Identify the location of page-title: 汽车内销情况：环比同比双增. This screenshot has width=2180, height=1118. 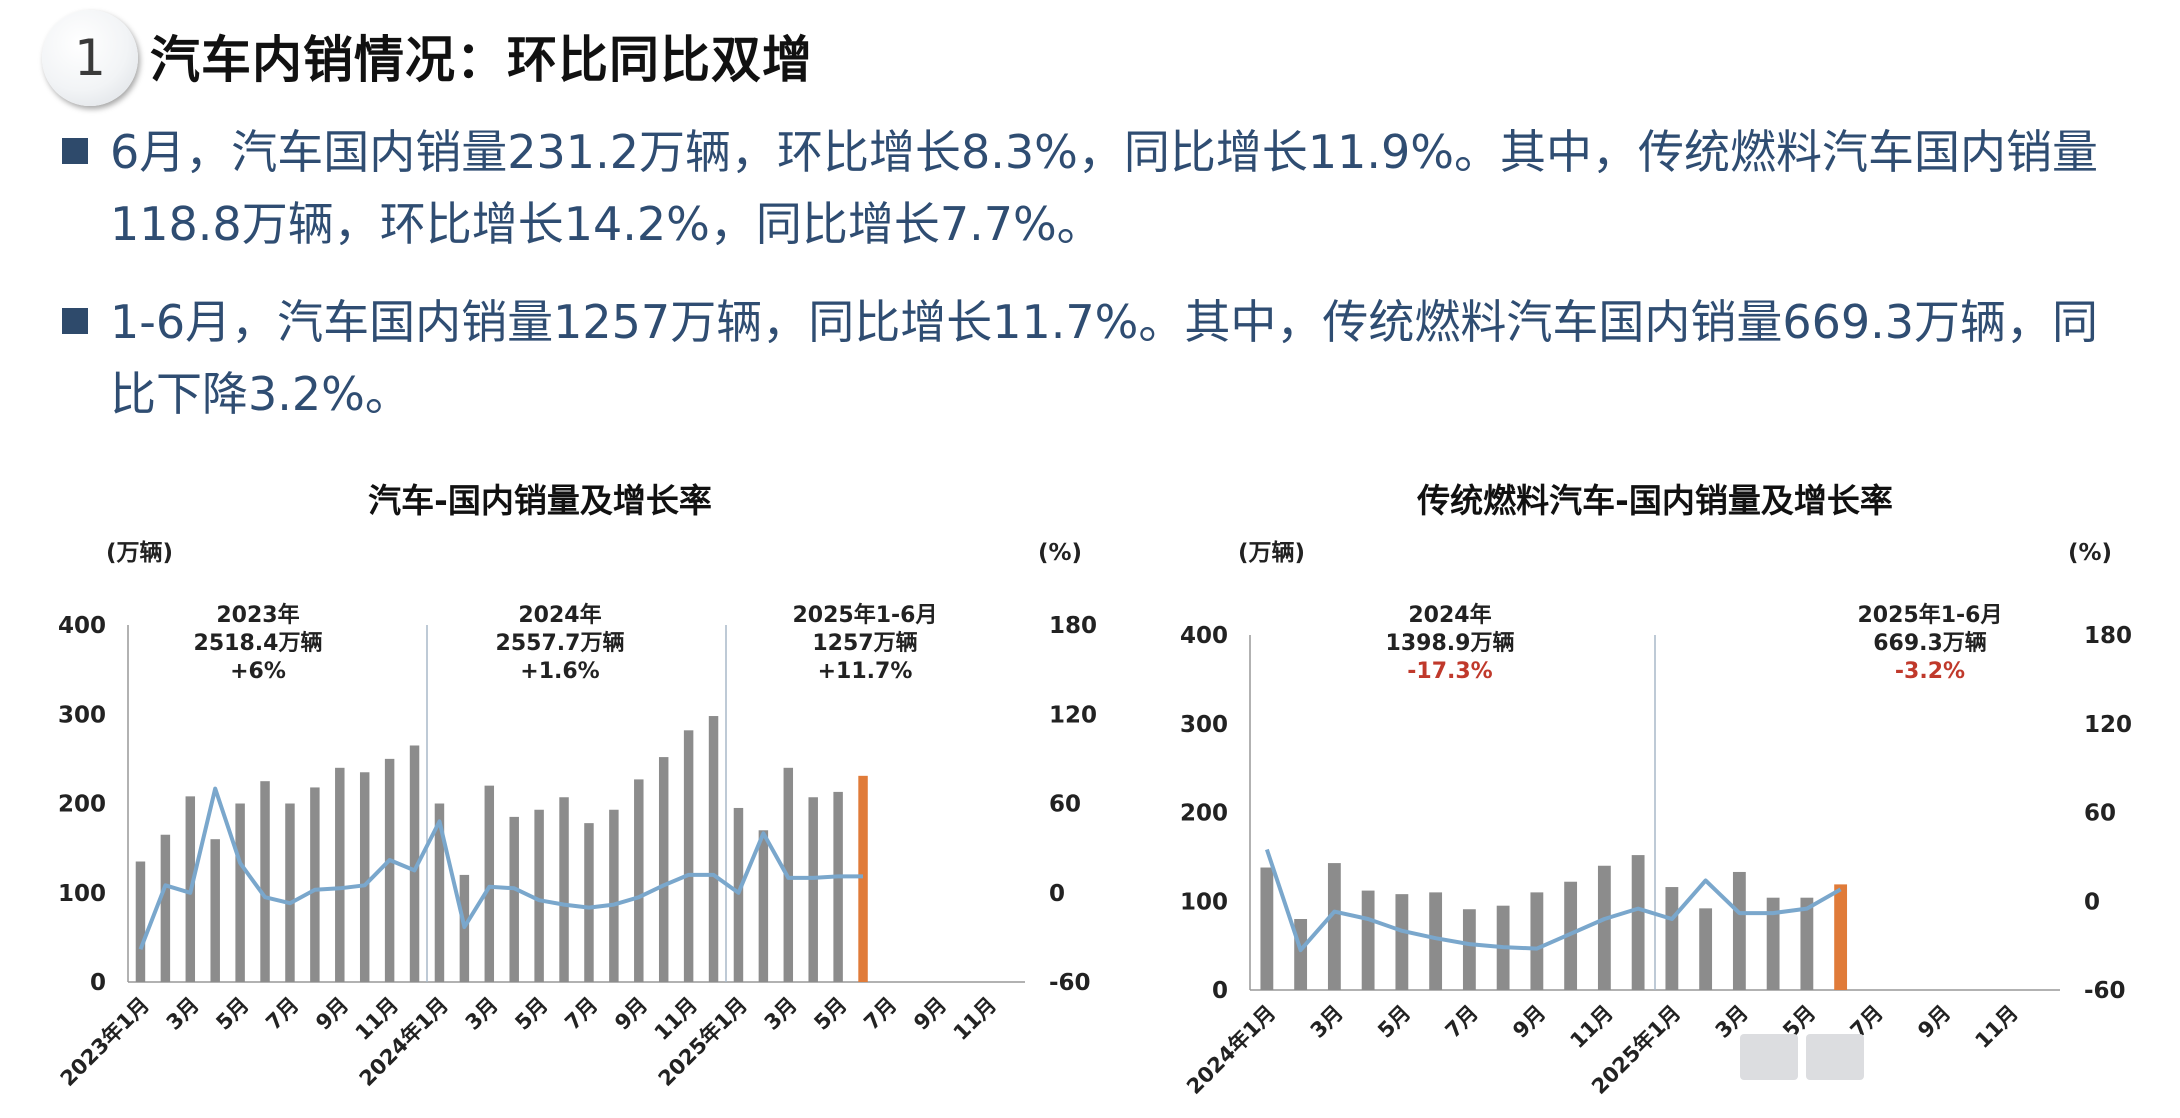
(481, 60).